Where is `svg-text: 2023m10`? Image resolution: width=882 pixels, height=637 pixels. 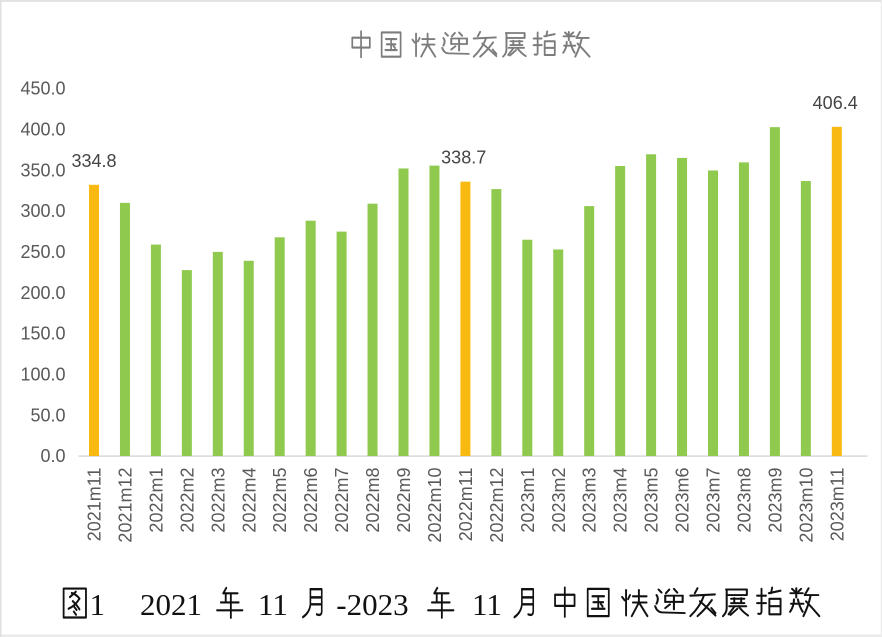
svg-text: 2023m10 is located at coordinates (806, 505).